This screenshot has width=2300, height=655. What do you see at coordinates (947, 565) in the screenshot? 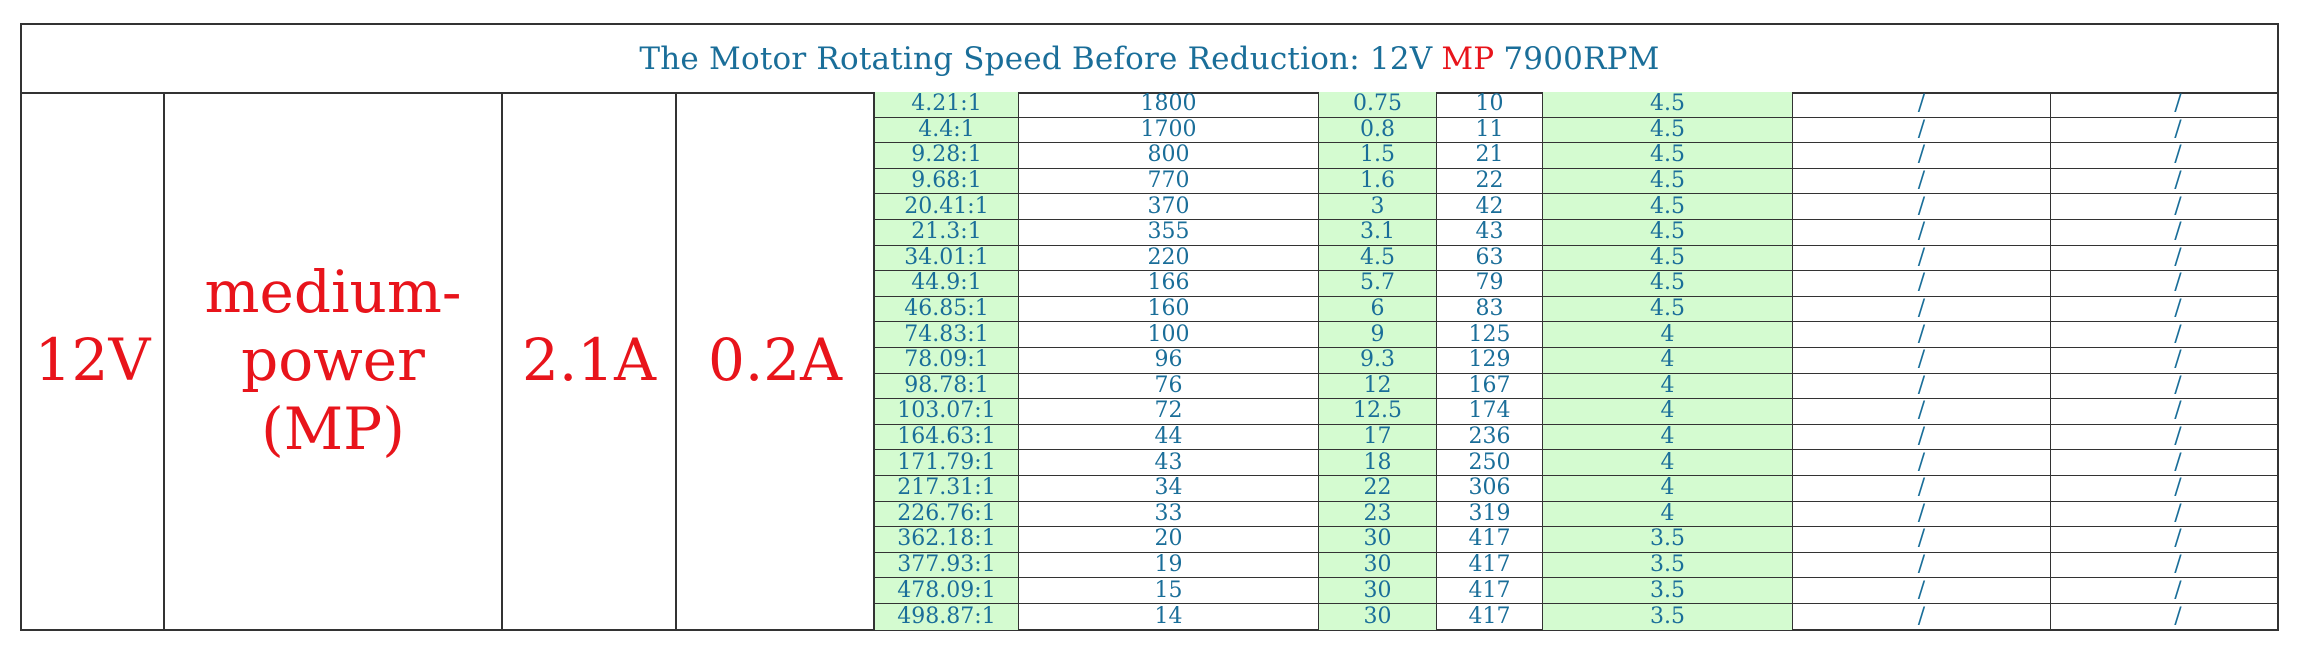
I see `ratio-cell: 377.93:1` at bounding box center [947, 565].